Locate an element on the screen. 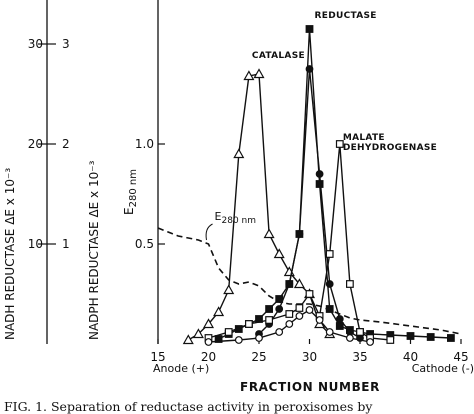 Image resolution: width=474 pixels, height=414 pixels. annotation-malate: MALATE is located at coordinates (364, 138).